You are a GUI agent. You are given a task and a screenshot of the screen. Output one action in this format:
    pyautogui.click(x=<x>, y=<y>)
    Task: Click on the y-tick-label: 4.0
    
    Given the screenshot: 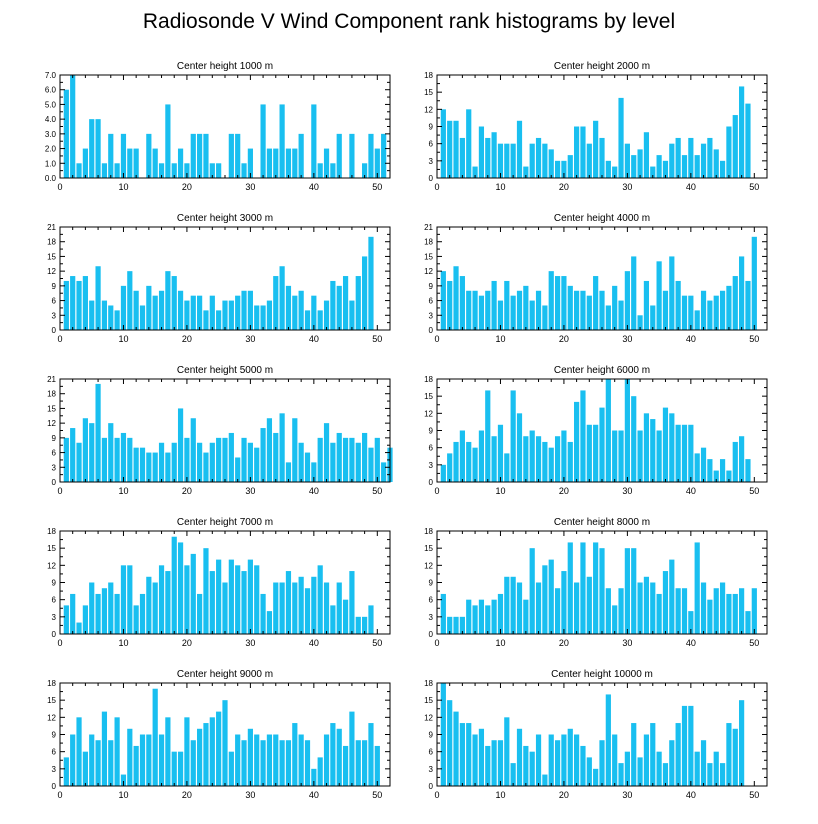 What is the action you would take?
    pyautogui.click(x=51, y=119)
    